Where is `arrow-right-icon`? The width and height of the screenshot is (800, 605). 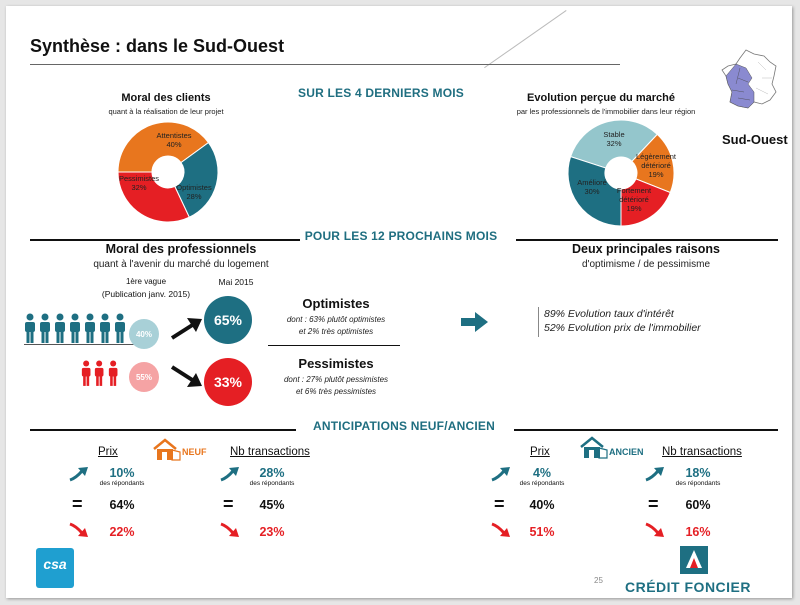
arrow-right-icon is located at coordinates (474, 322).